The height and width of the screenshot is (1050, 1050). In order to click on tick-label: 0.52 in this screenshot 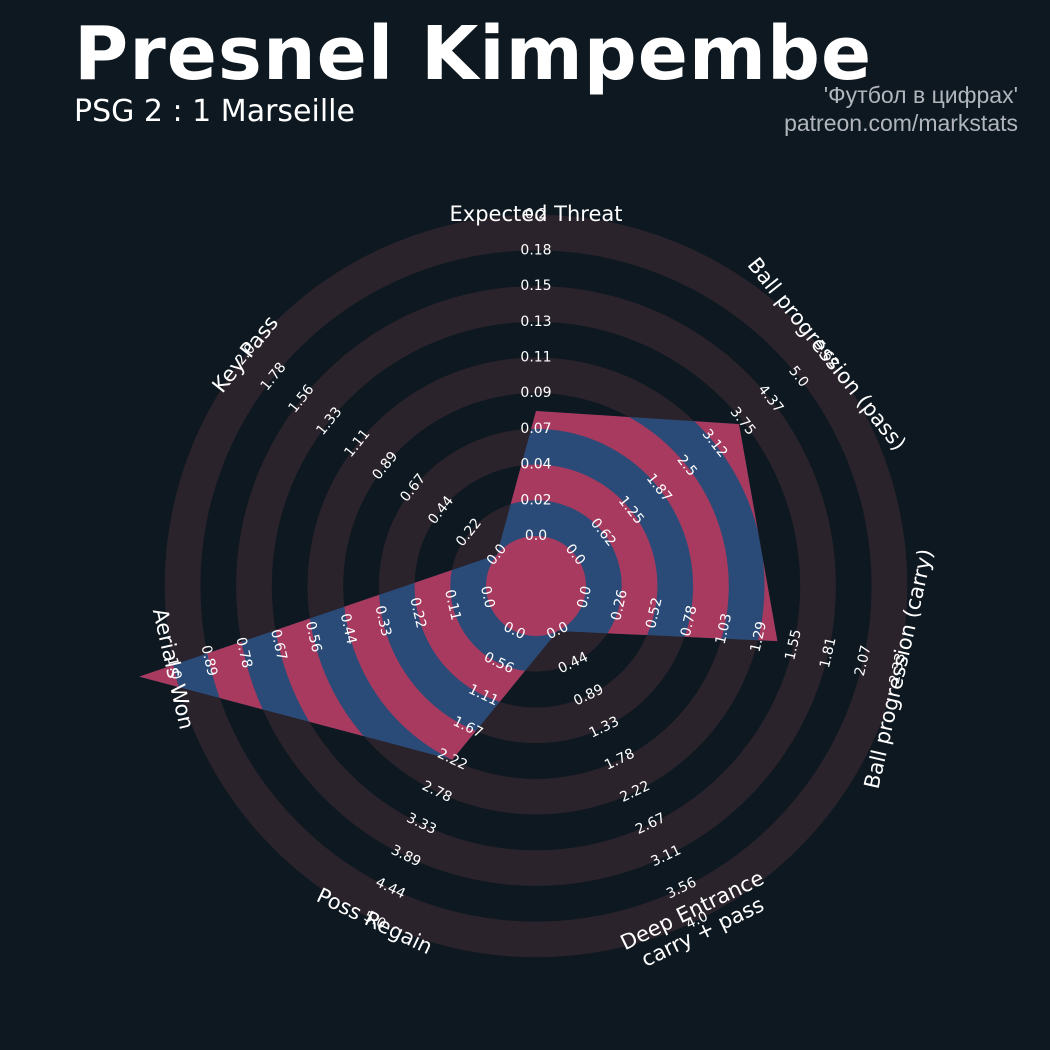, I will do `click(654, 613)`.